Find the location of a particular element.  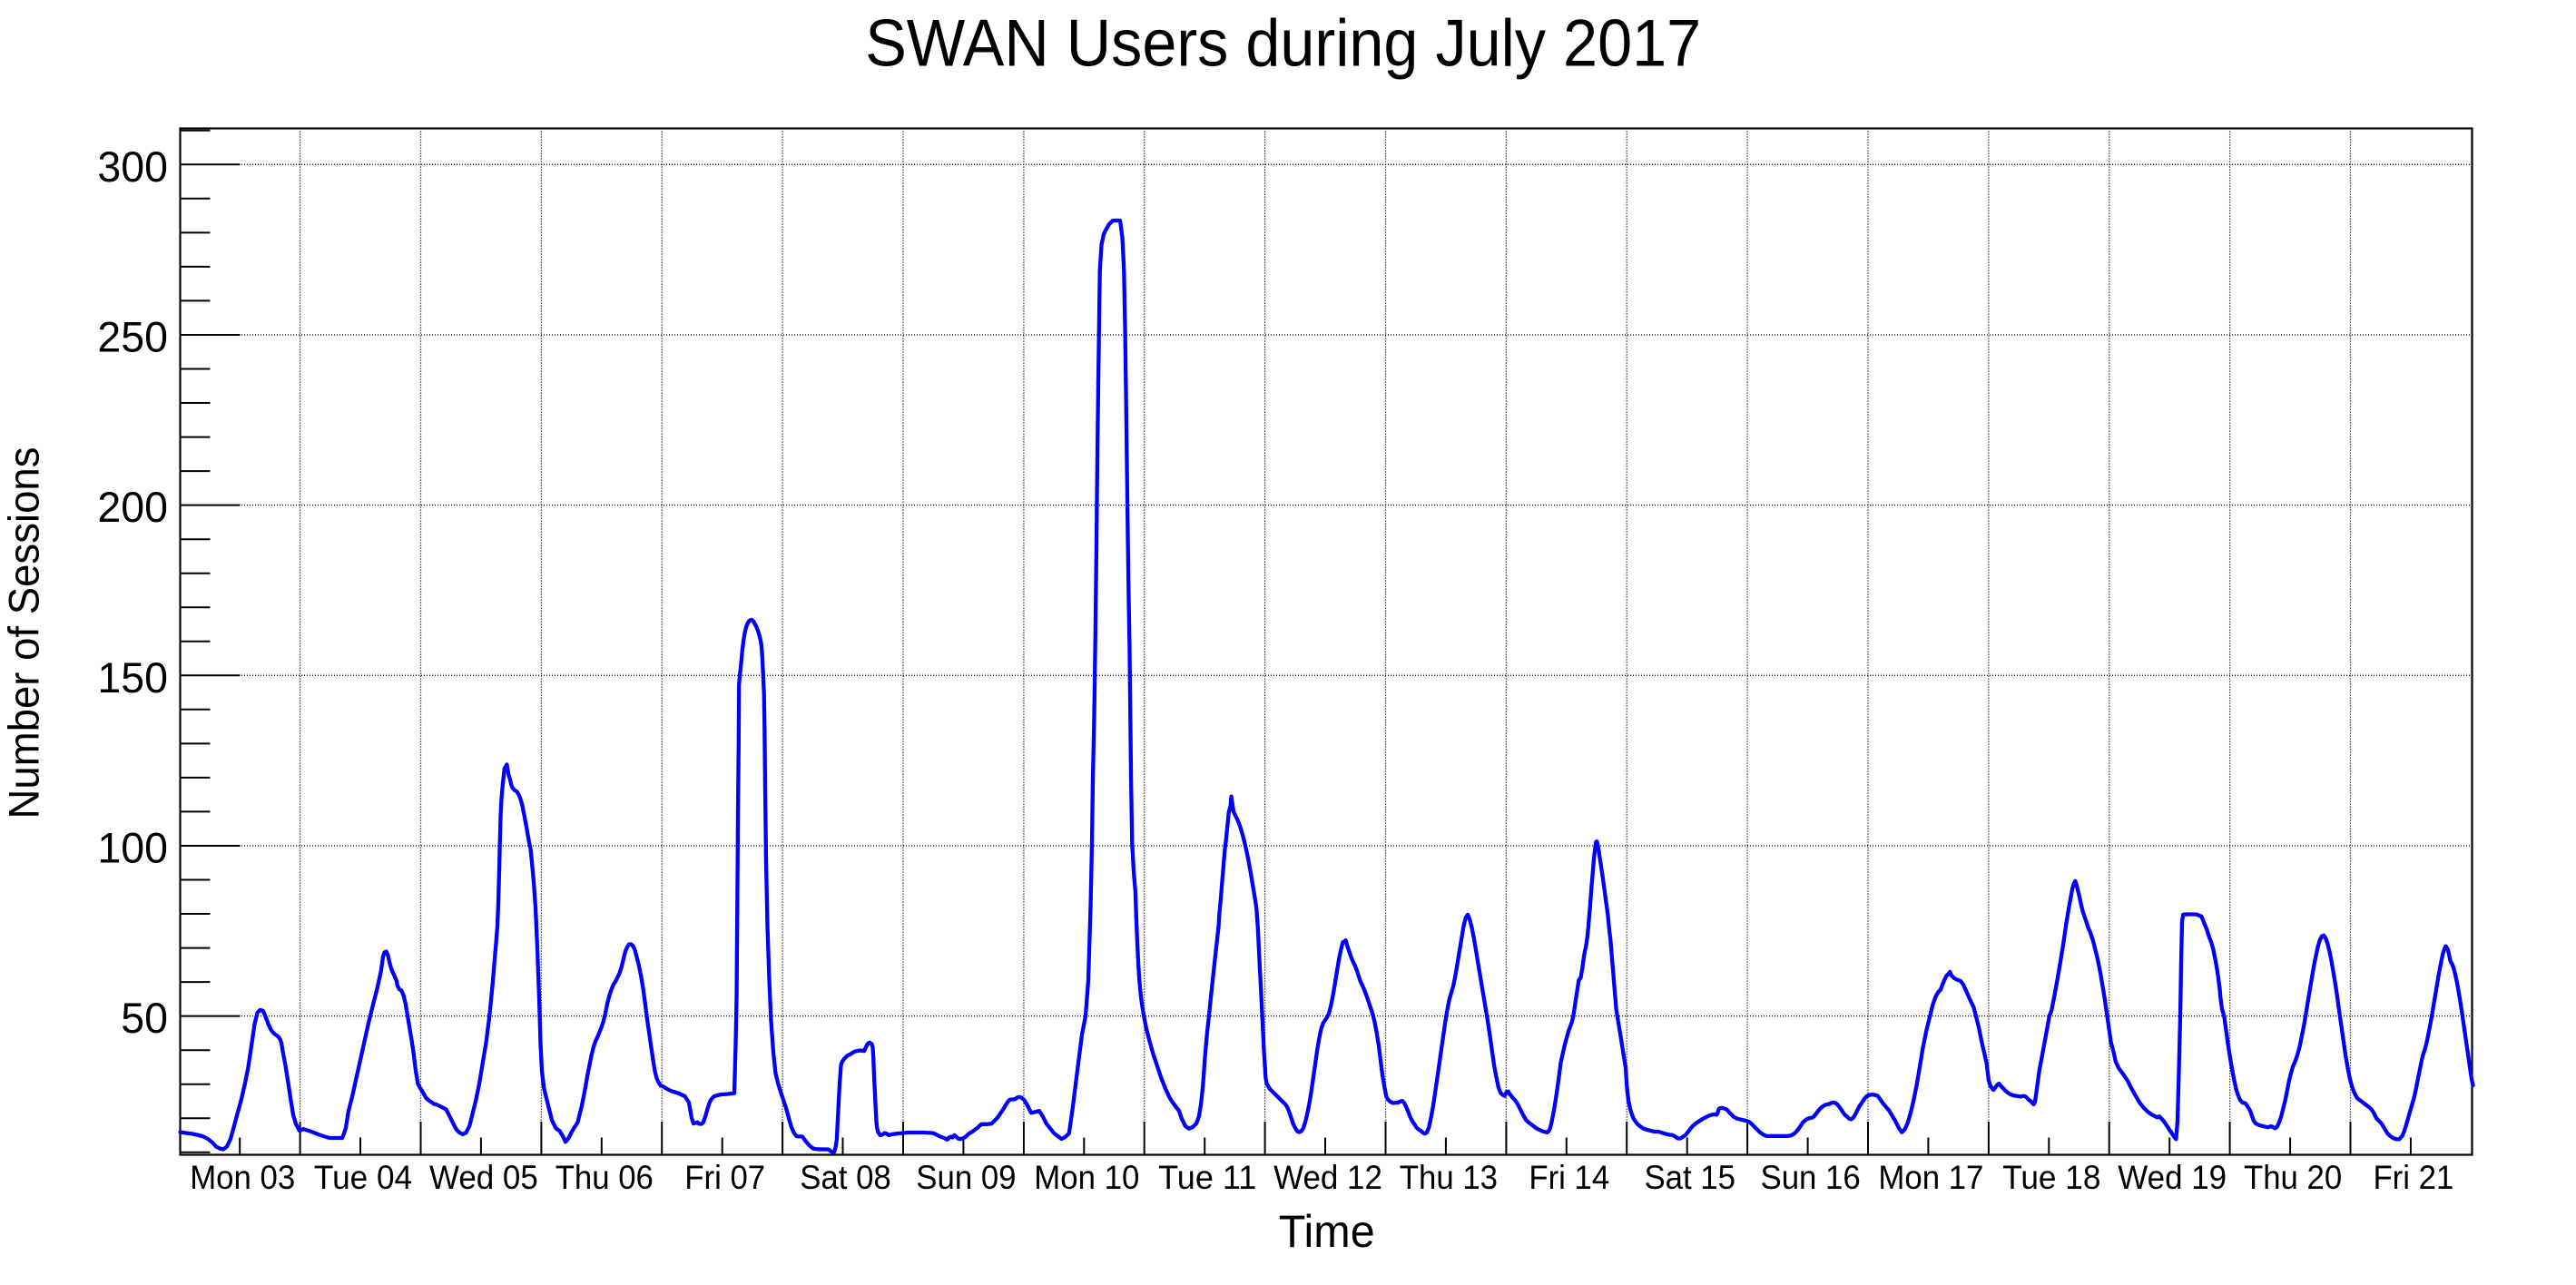

svg-text: Mon 10 is located at coordinates (1086, 1177).